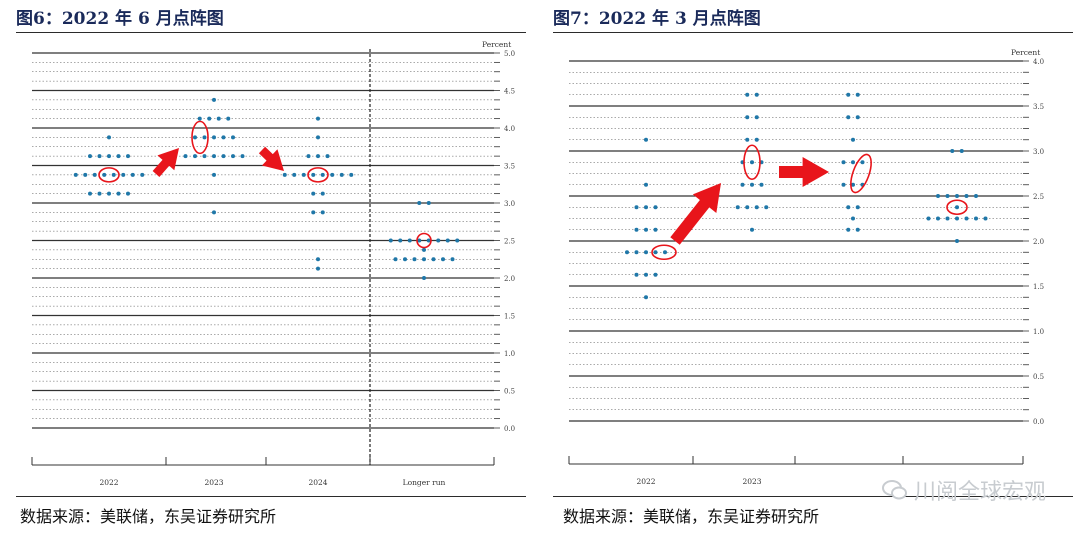 The height and width of the screenshot is (534, 1080). What do you see at coordinates (496, 44) in the screenshot?
I see `y-unit-label: Percent` at bounding box center [496, 44].